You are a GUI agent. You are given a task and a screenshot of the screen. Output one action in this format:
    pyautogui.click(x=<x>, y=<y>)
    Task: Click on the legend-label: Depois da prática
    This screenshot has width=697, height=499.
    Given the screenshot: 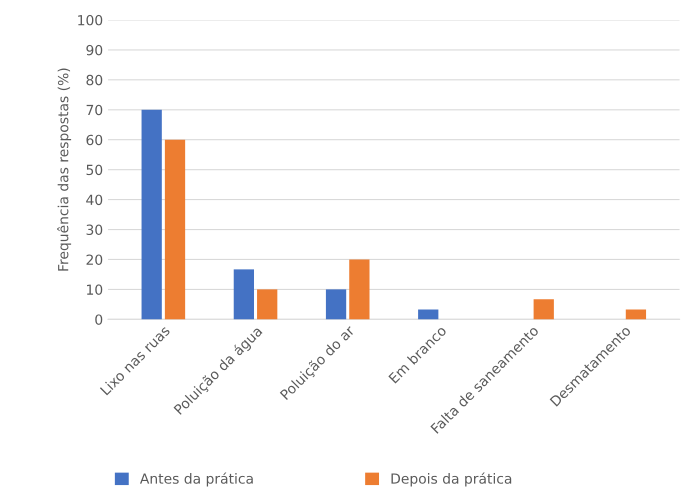 What is the action you would take?
    pyautogui.click(x=452, y=479)
    